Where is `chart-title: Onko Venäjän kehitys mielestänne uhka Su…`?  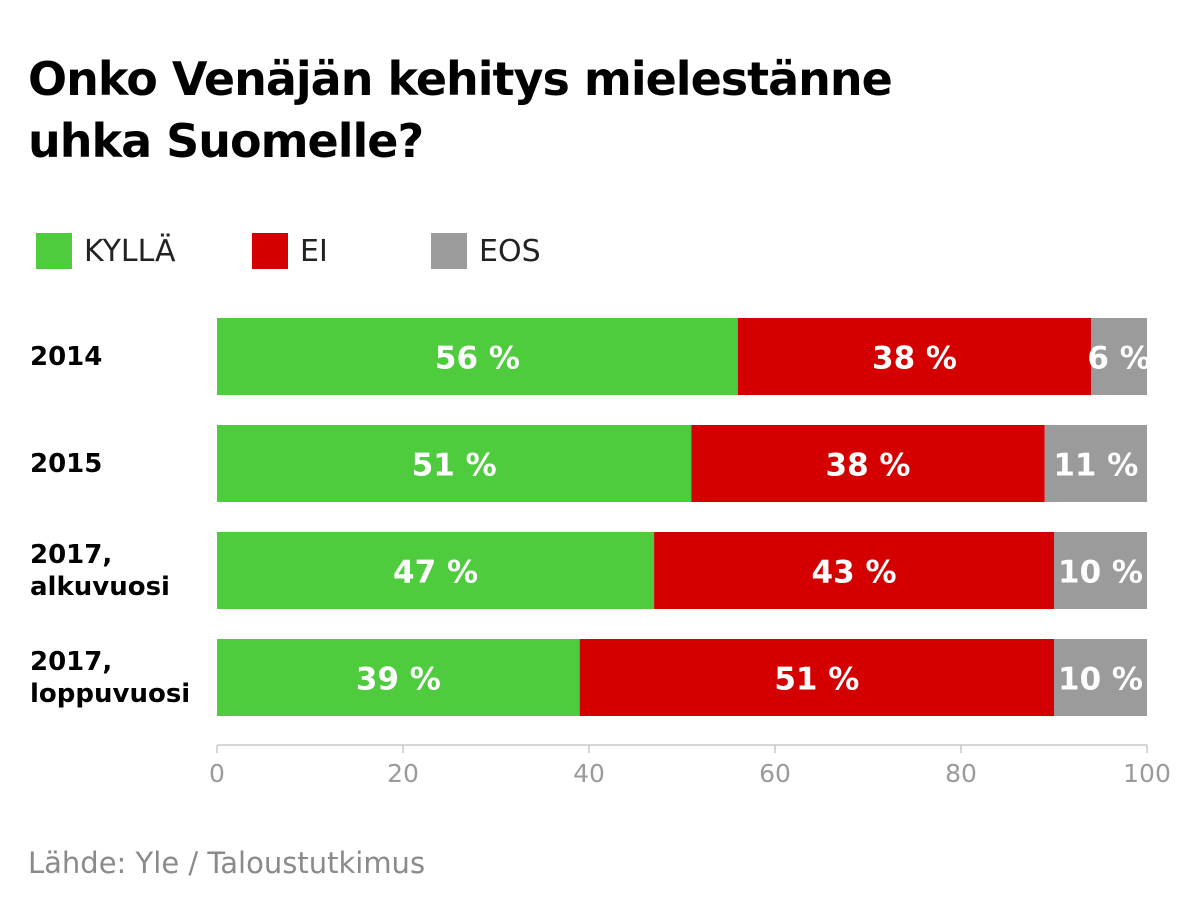 chart-title: Onko Venäjän kehitys mielestänne uhka Su… is located at coordinates (460, 110).